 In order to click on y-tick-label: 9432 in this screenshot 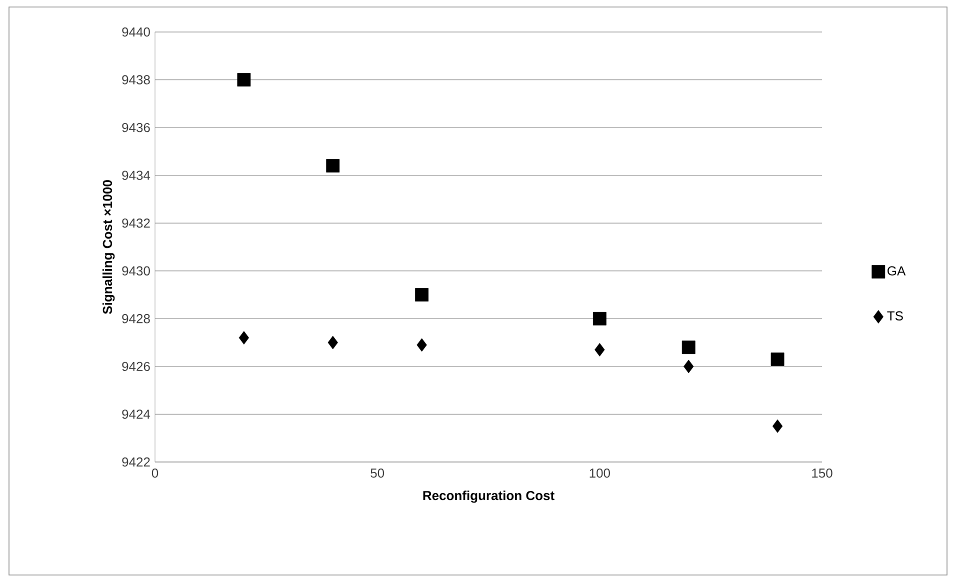, I will do `click(136, 223)`.